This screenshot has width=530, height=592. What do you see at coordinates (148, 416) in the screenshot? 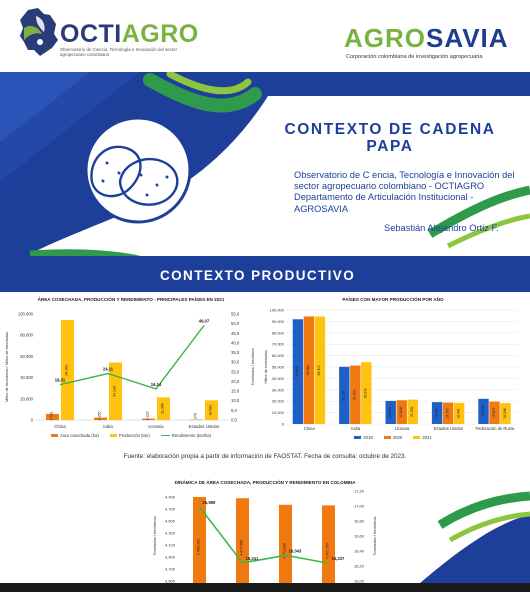
I see `data-label: 1.323` at bounding box center [148, 416].